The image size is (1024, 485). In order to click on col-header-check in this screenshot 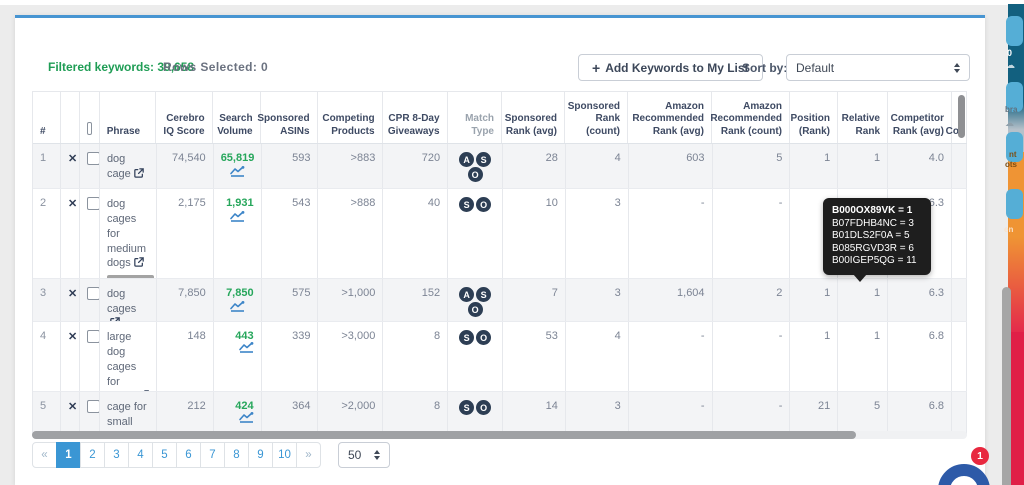, I will do `click(90, 117)`.